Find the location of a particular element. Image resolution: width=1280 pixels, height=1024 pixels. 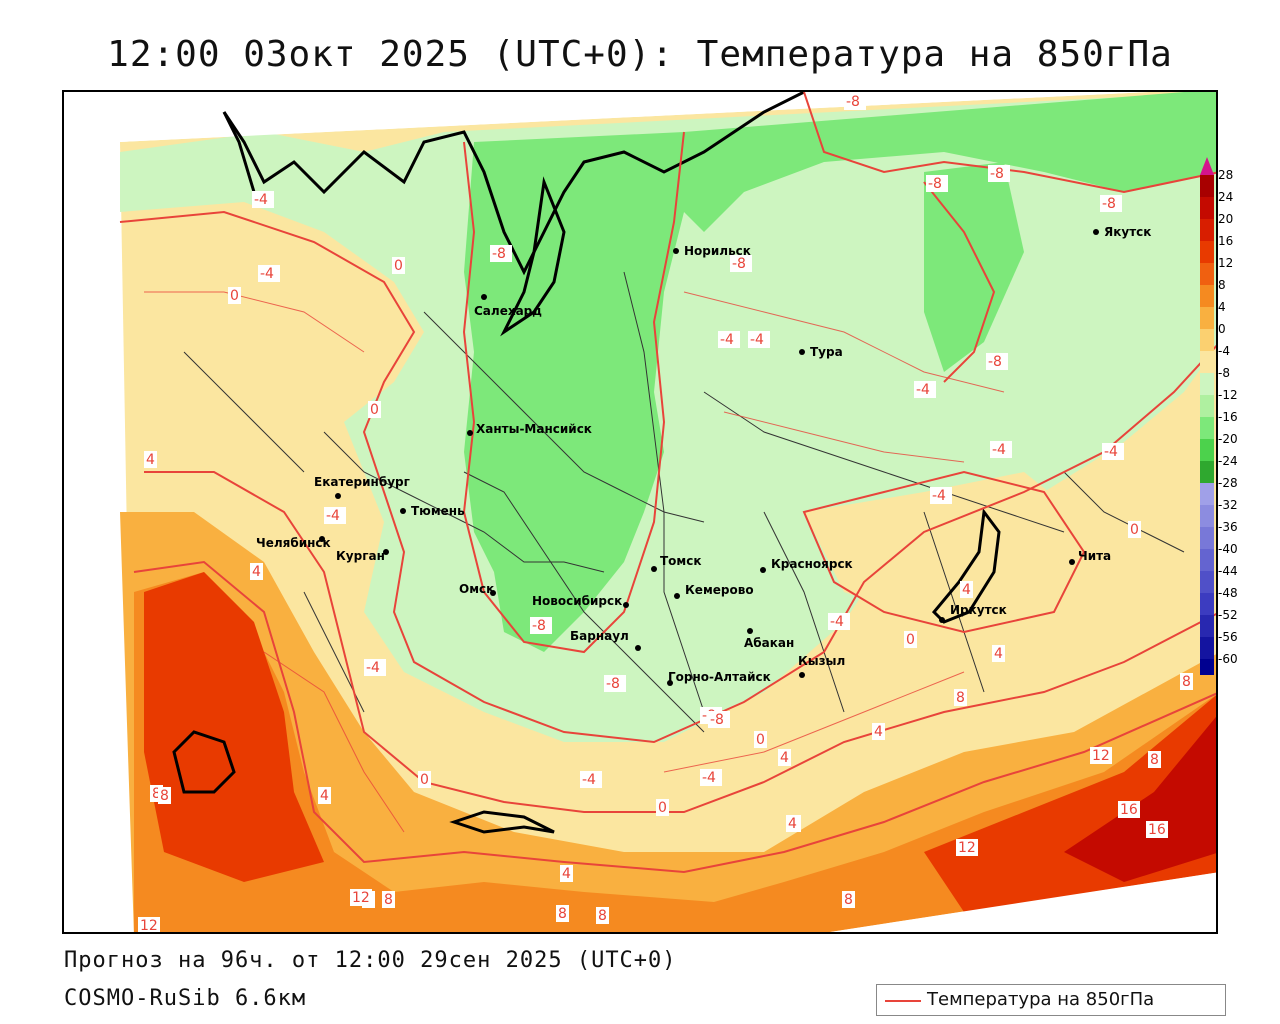

colorbar-tick-label: 0 is located at coordinates (1222, 329).